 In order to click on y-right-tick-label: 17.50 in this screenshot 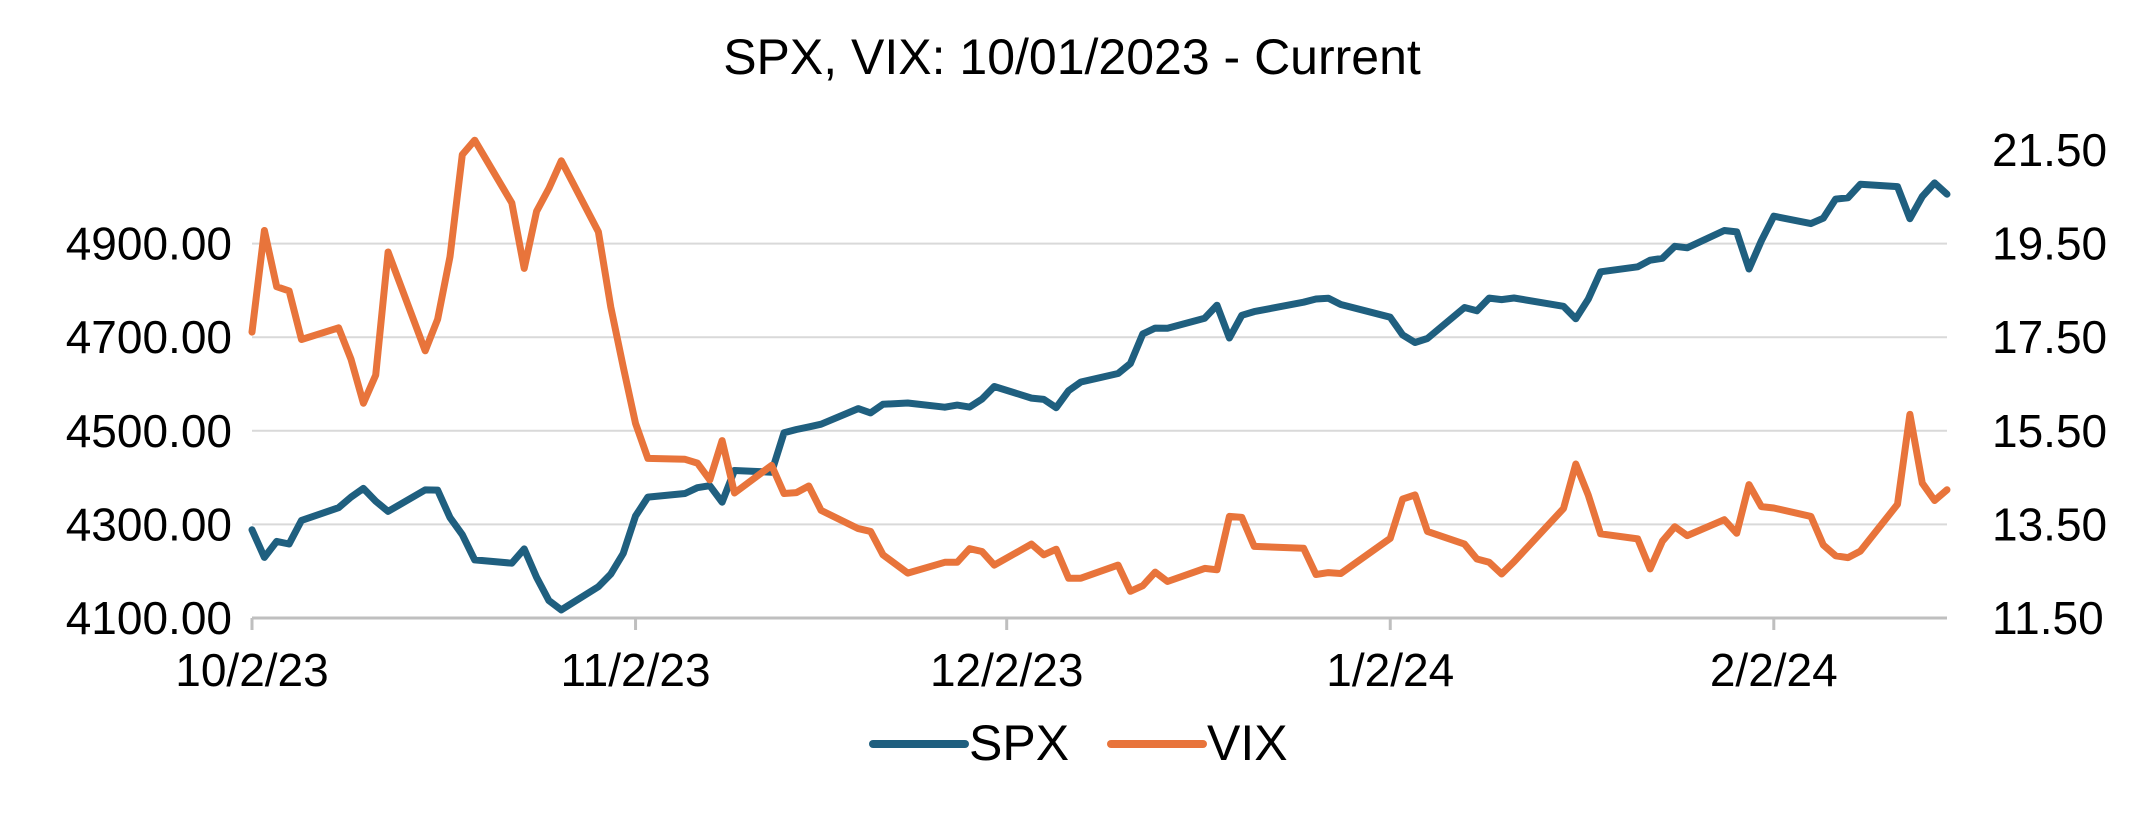, I will do `click(2049, 337)`.